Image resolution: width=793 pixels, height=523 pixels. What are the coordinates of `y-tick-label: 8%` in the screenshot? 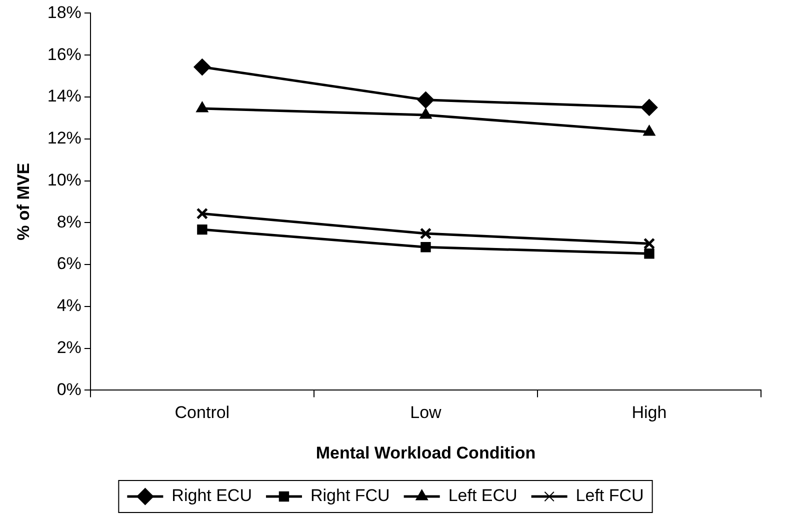 It's located at (69, 222).